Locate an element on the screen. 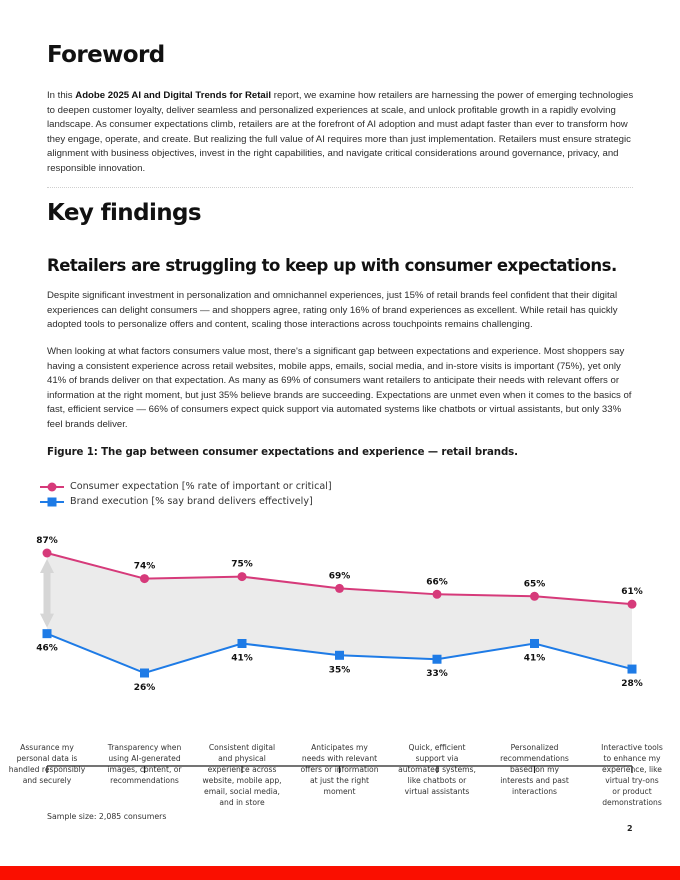 This screenshot has height=880, width=680. category-label-line: experience across is located at coordinates (242, 769).